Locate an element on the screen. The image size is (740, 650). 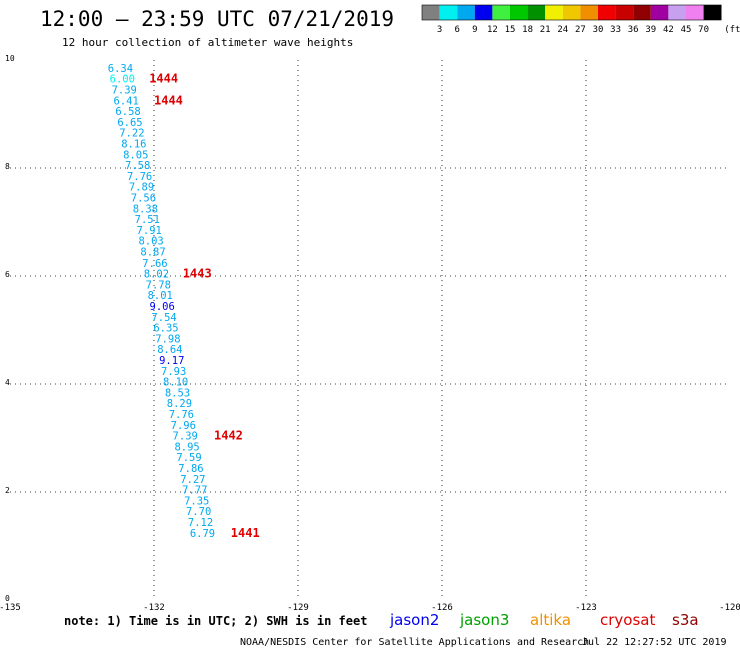
generated-timestamp: Jul 22 12:27:52 UTC 2019 is located at coordinates (654, 642).